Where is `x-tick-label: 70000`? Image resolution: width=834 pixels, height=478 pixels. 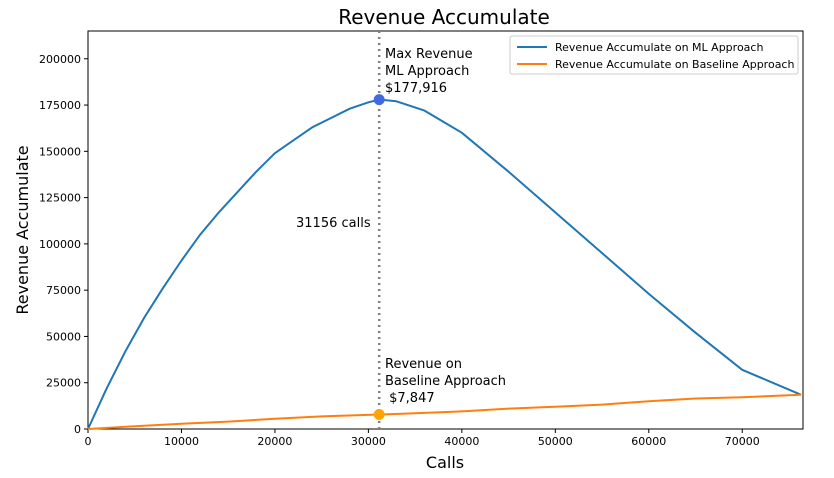 x-tick-label: 70000 is located at coordinates (742, 441).